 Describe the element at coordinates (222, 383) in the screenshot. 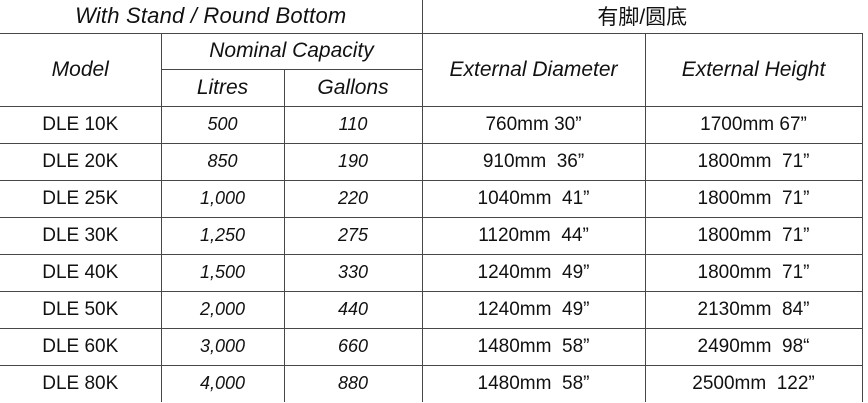

I see `litres-cell: 4,000` at that location.